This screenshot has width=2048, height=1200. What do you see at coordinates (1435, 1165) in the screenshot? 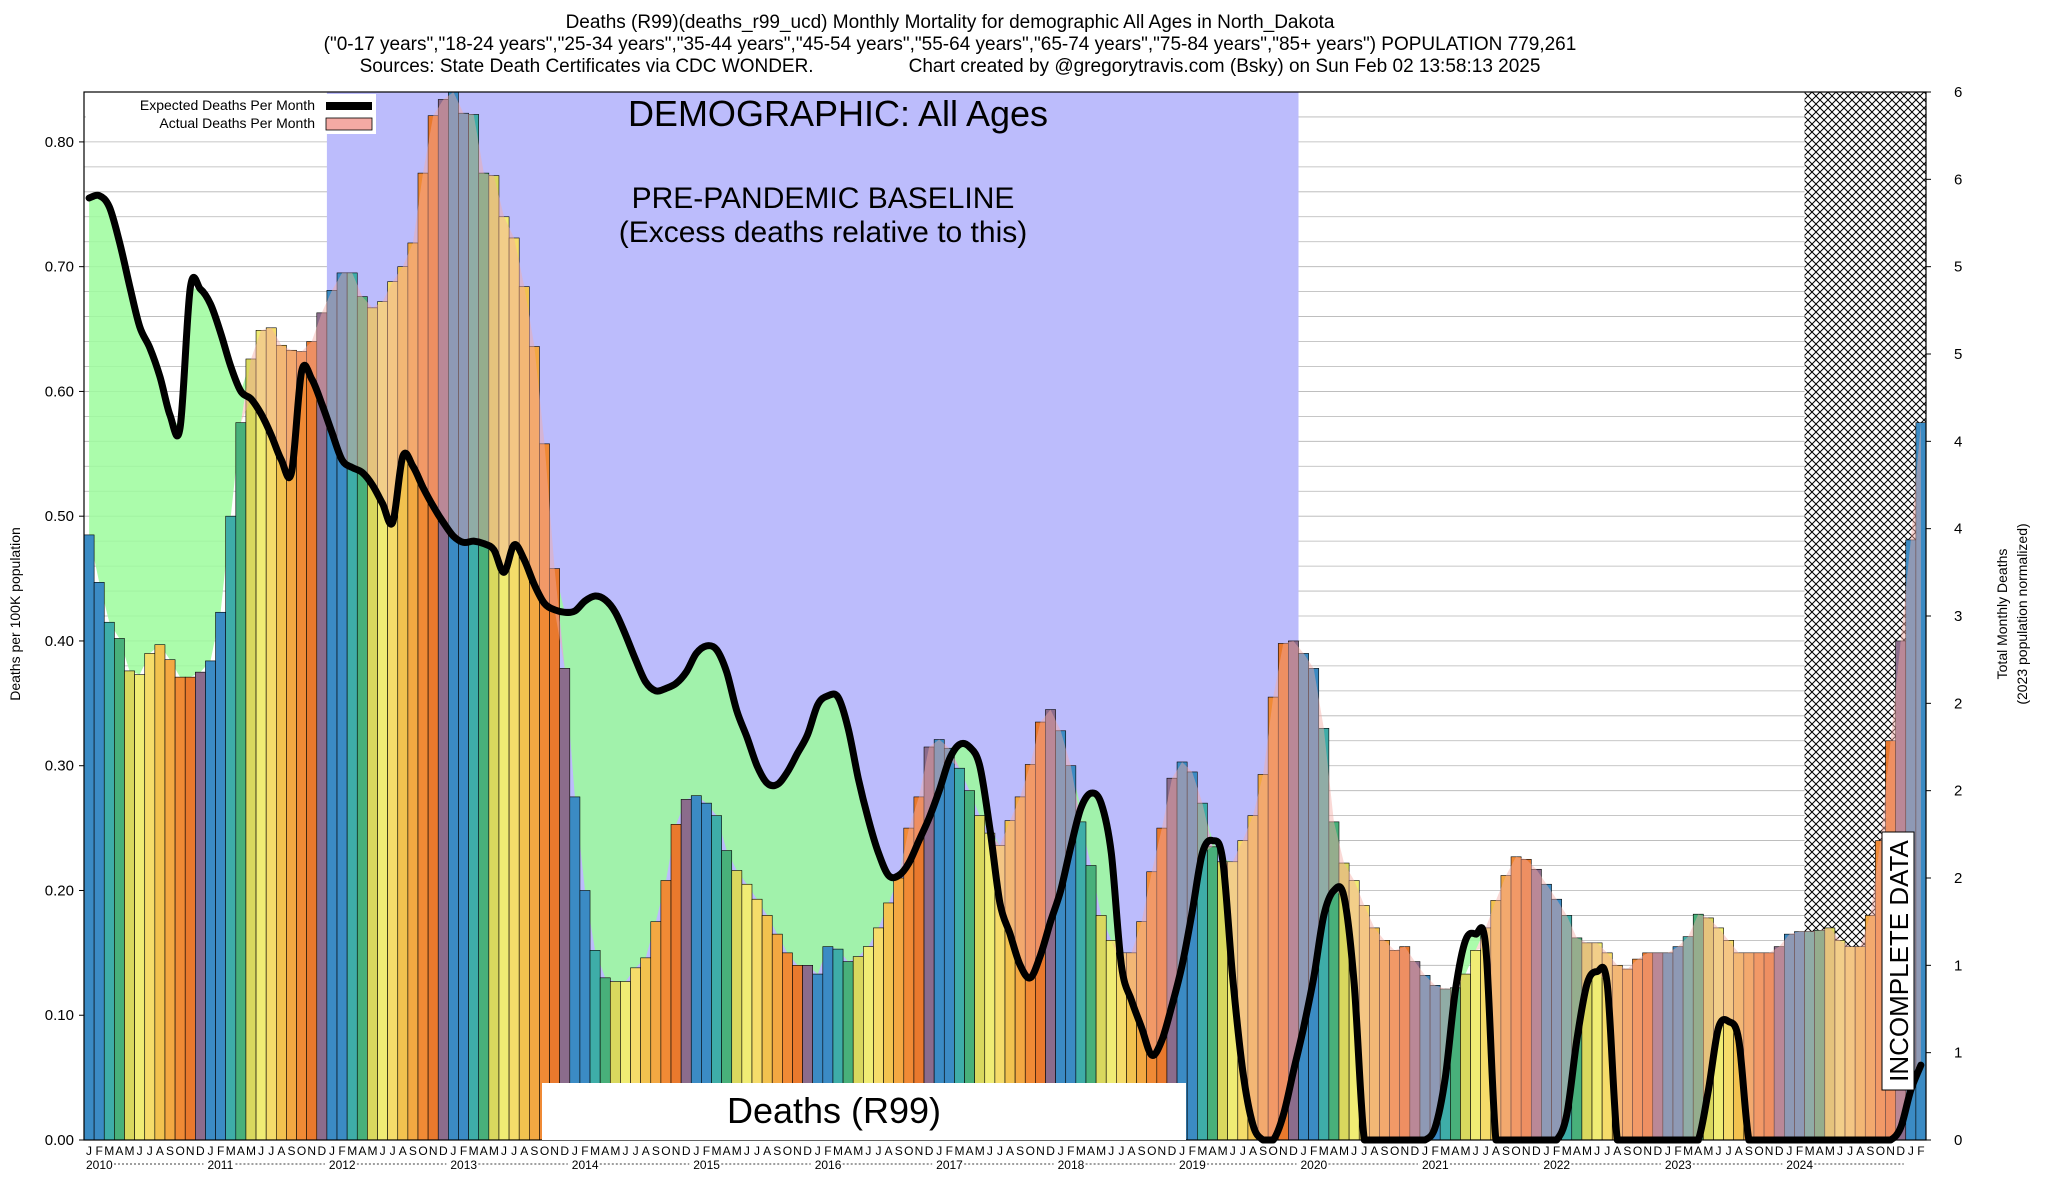
I see `year-label: 2021` at bounding box center [1435, 1165].